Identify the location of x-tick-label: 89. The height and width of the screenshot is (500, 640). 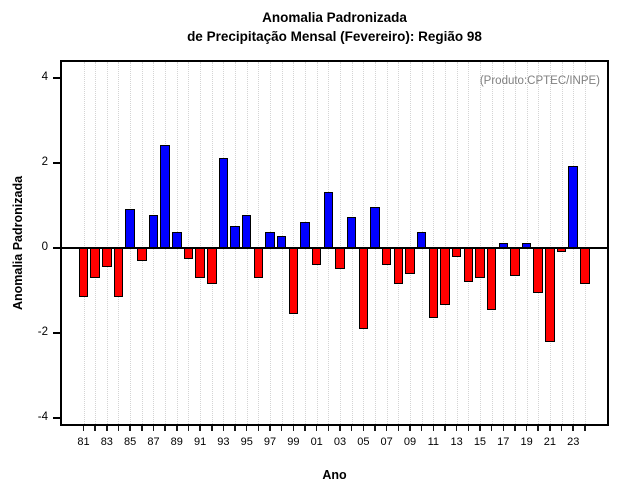
(176, 442).